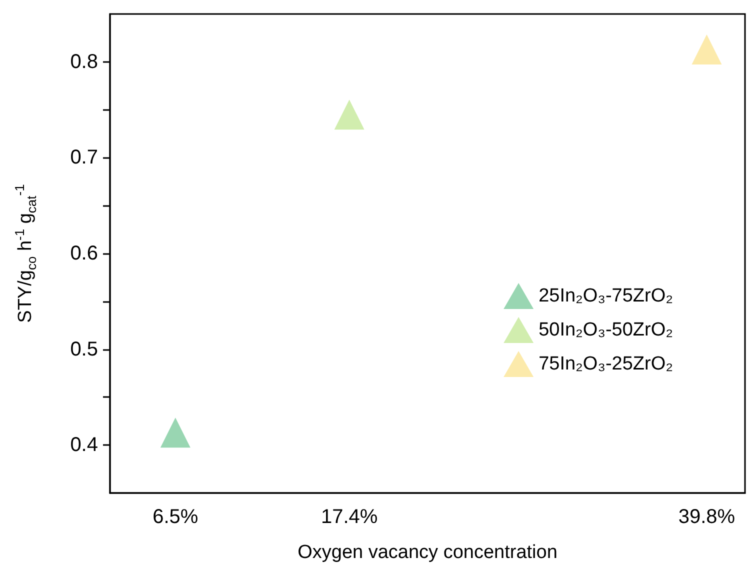 The width and height of the screenshot is (748, 572). I want to click on y-tick-label: 0.4, so click(84, 445).